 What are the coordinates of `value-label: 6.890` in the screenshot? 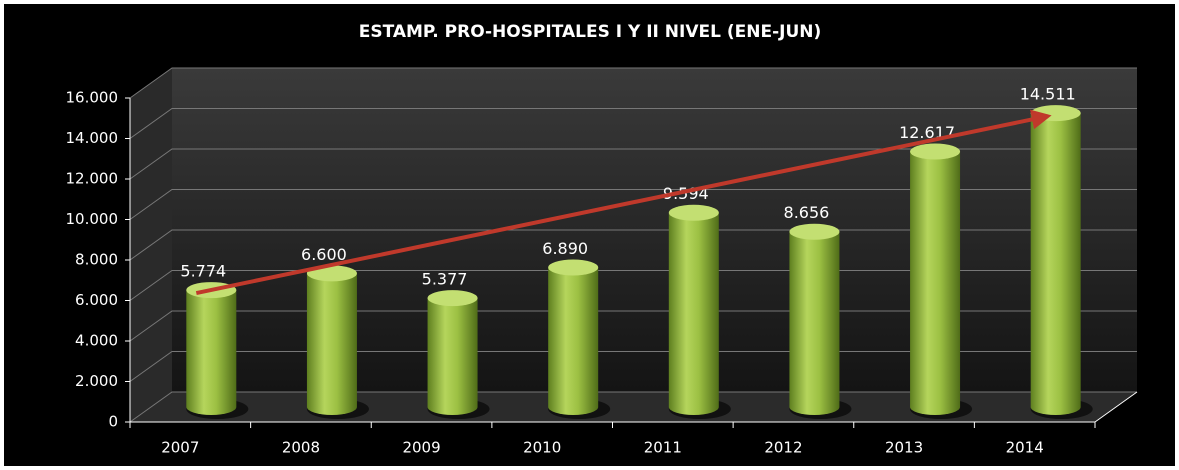 It's located at (565, 248).